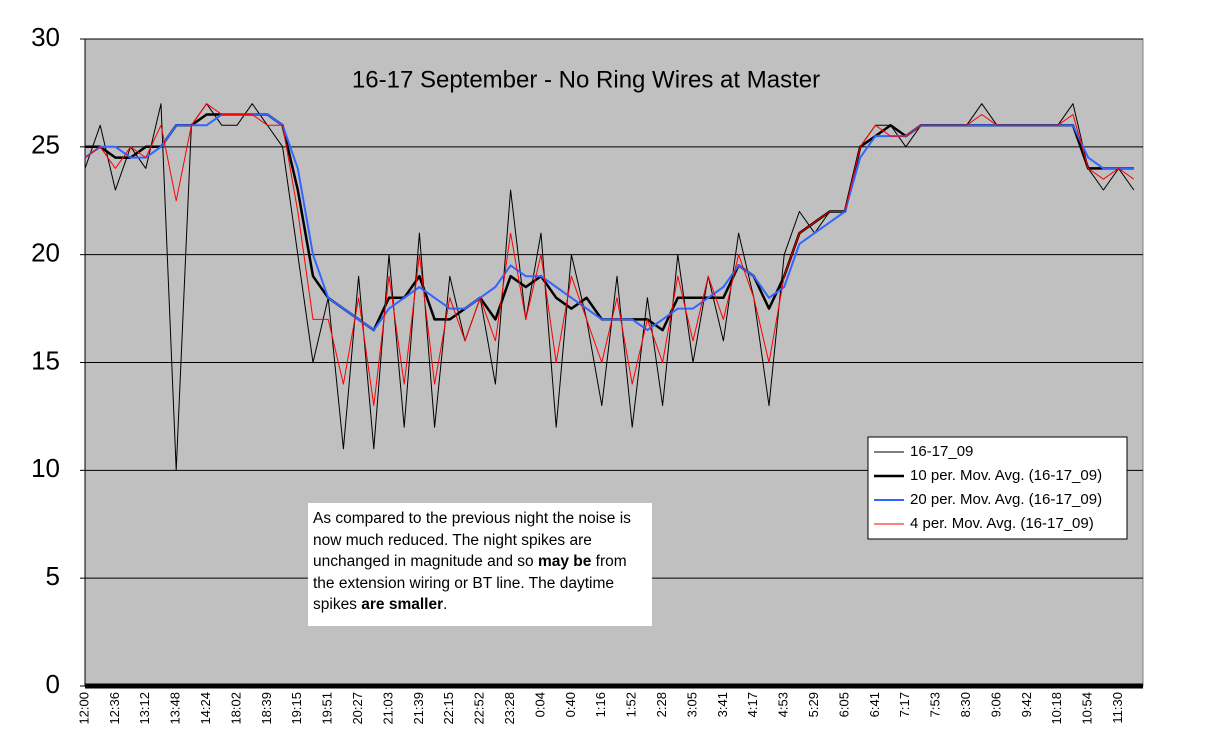  What do you see at coordinates (83, 708) in the screenshot?
I see `x-tick-label: 12:00` at bounding box center [83, 708].